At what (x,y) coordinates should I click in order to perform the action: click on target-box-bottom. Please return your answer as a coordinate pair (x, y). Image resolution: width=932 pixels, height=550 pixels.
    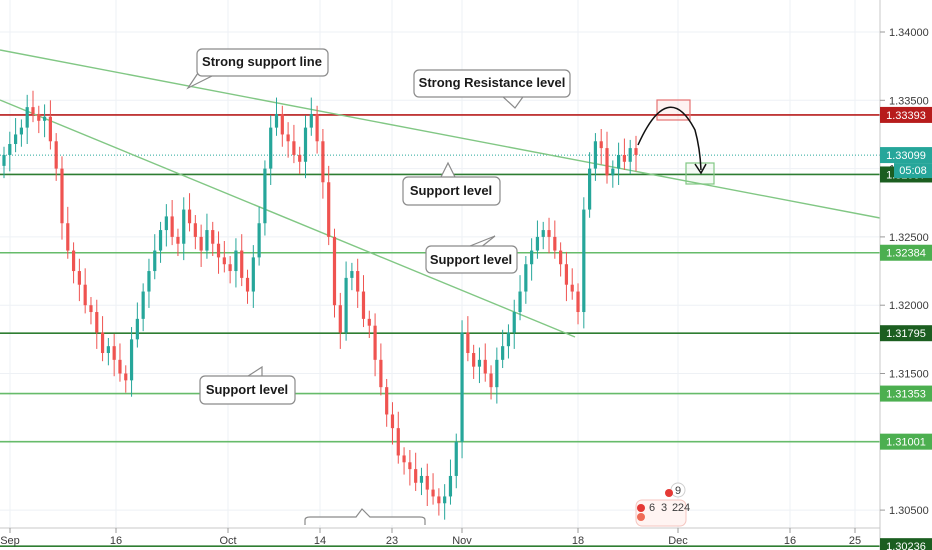
    Looking at the image, I should click on (700, 173).